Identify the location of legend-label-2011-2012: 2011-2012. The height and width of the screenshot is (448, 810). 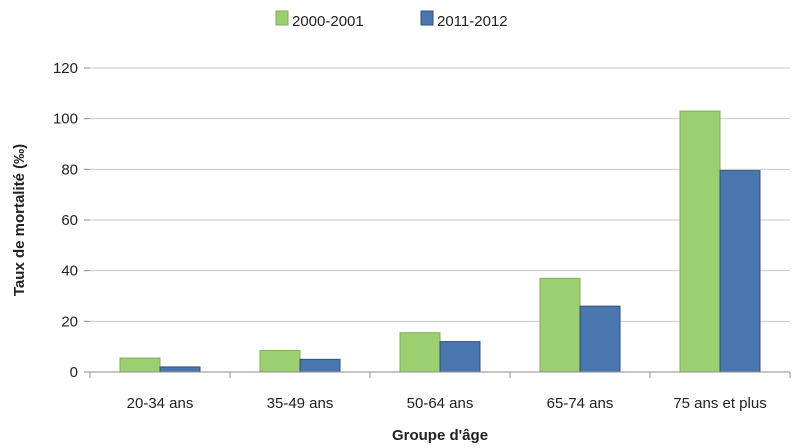
(472, 21).